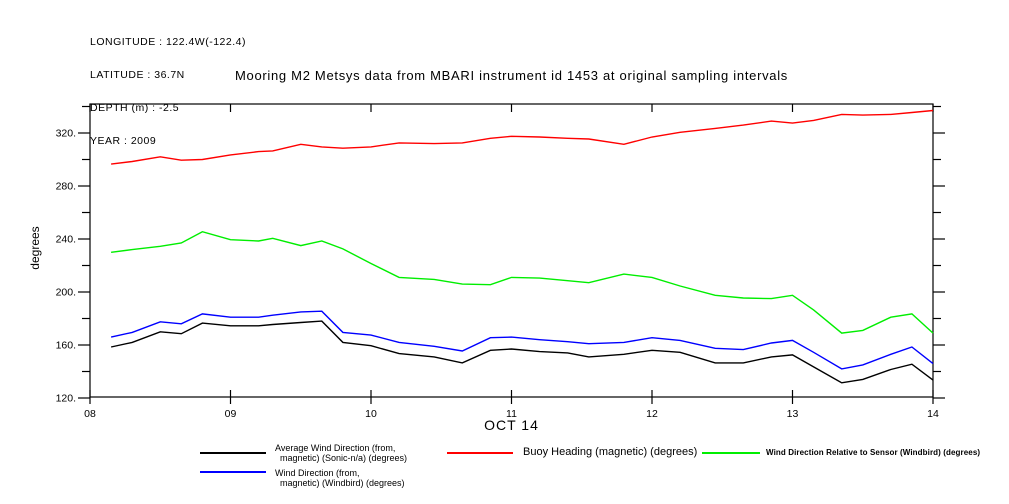 This screenshot has width=1009, height=504. What do you see at coordinates (610, 452) in the screenshot?
I see `legend-label-buoy-heading: Buoy Heading (magnetic) (degrees)` at bounding box center [610, 452].